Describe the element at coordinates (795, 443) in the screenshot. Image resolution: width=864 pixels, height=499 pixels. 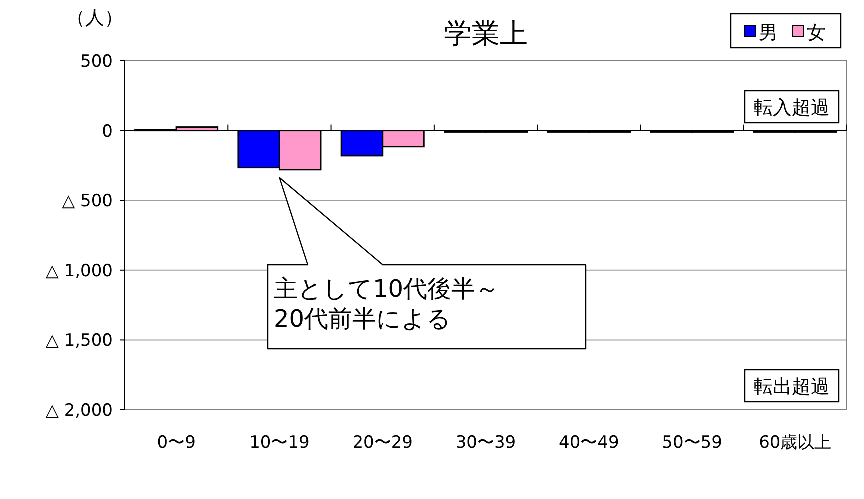
I see `x-tick-label: 60歳以上` at that location.